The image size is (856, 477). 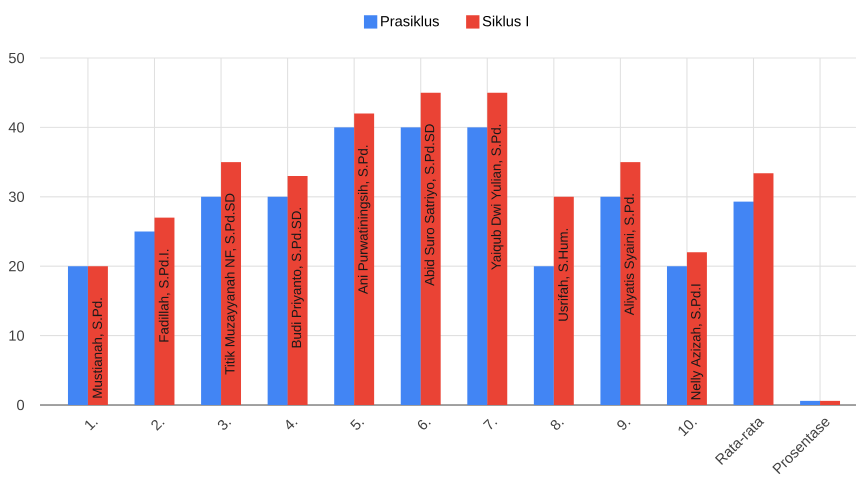 I want to click on x-tick-label: 3., so click(x=225, y=425).